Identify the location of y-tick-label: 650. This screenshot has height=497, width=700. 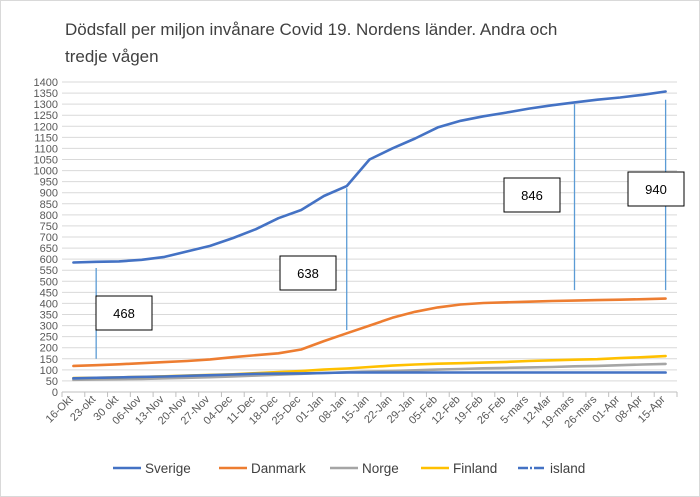
(49, 249).